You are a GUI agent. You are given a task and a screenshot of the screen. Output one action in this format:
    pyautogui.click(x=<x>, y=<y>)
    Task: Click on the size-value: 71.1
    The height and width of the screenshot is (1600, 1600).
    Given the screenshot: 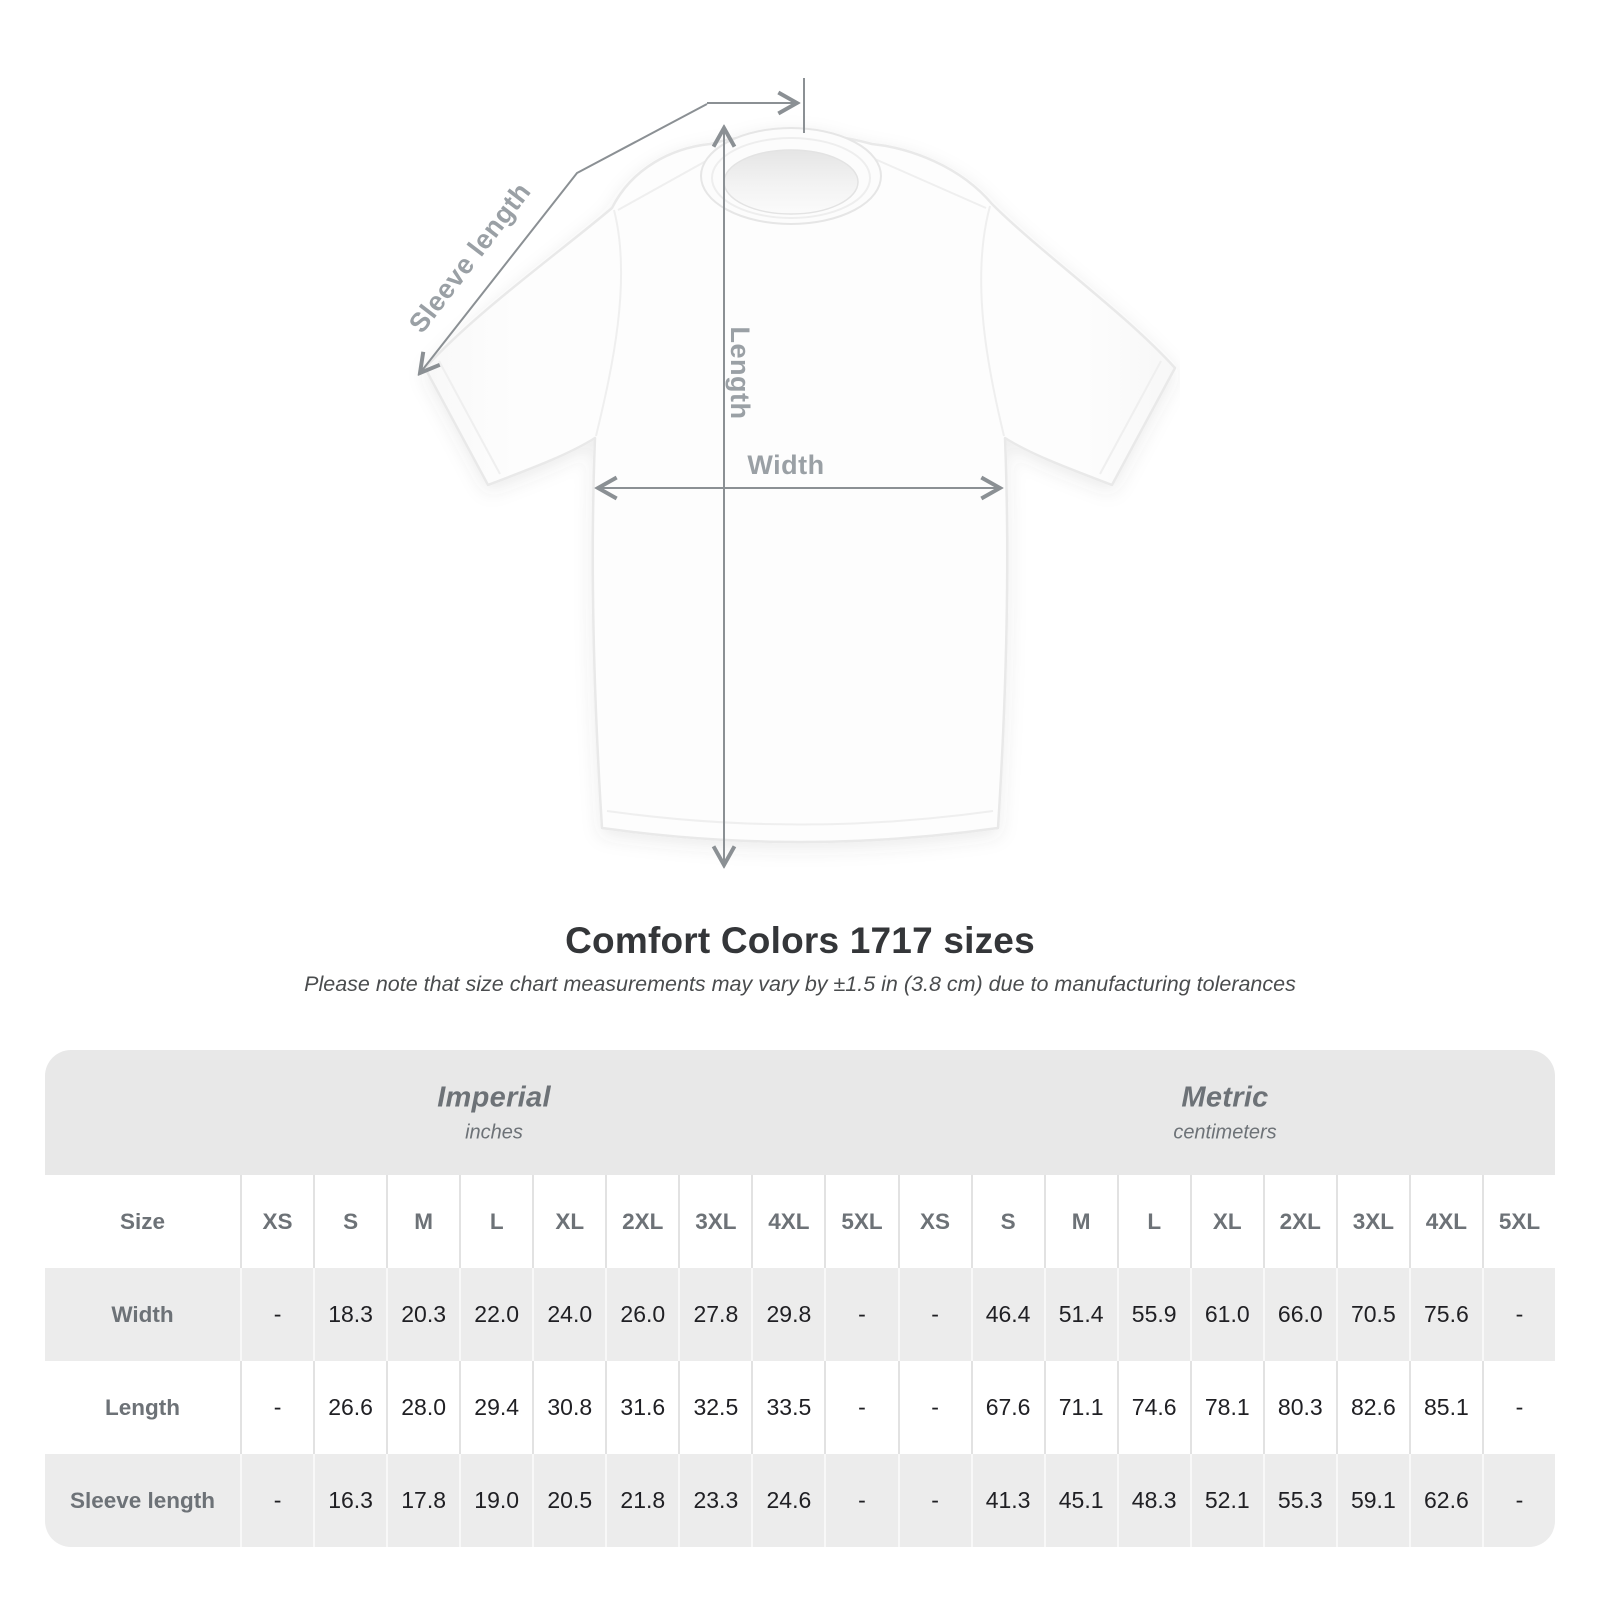 What is the action you would take?
    pyautogui.click(x=1080, y=1407)
    